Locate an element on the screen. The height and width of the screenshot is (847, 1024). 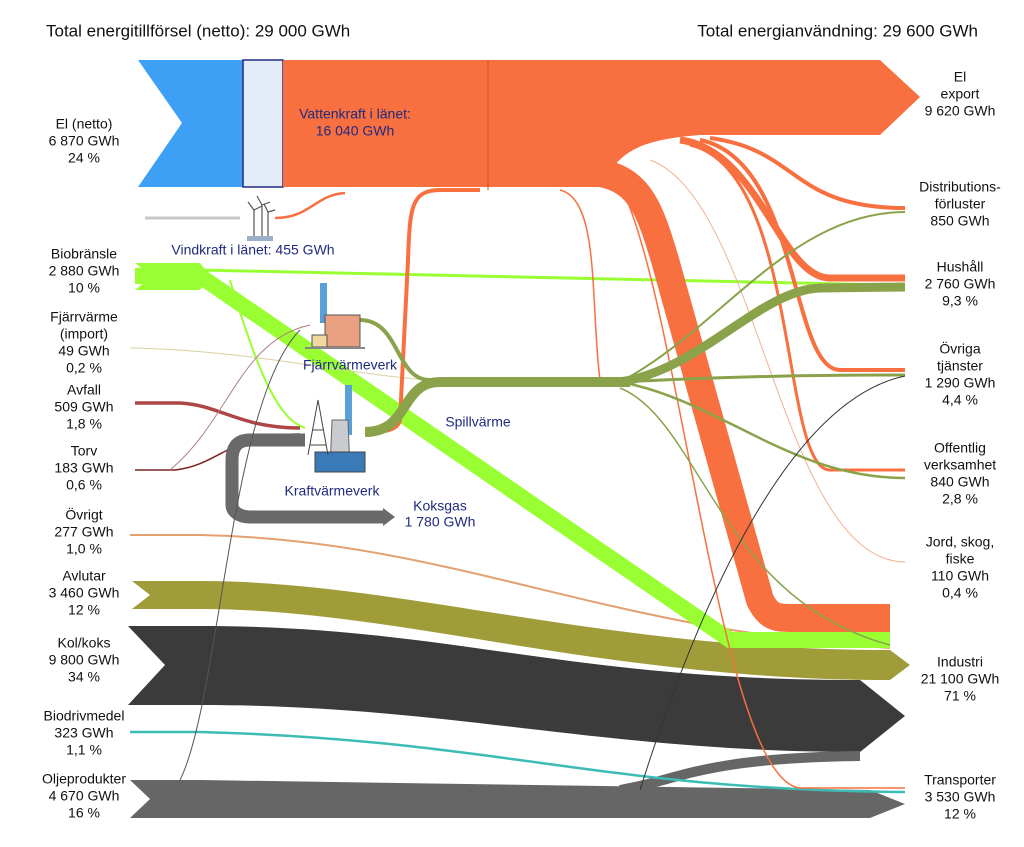
use-label: verksamhet is located at coordinates (960, 465).